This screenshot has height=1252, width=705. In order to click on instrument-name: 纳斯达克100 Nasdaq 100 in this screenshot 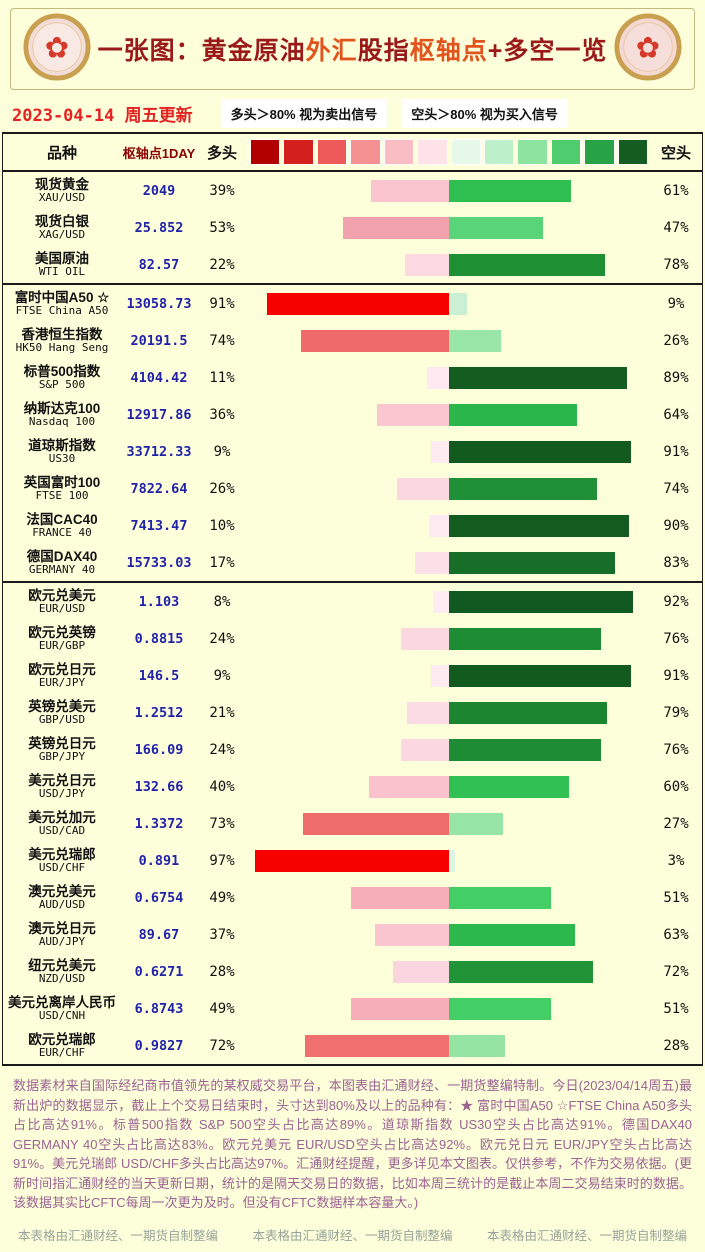, I will do `click(62, 414)`.